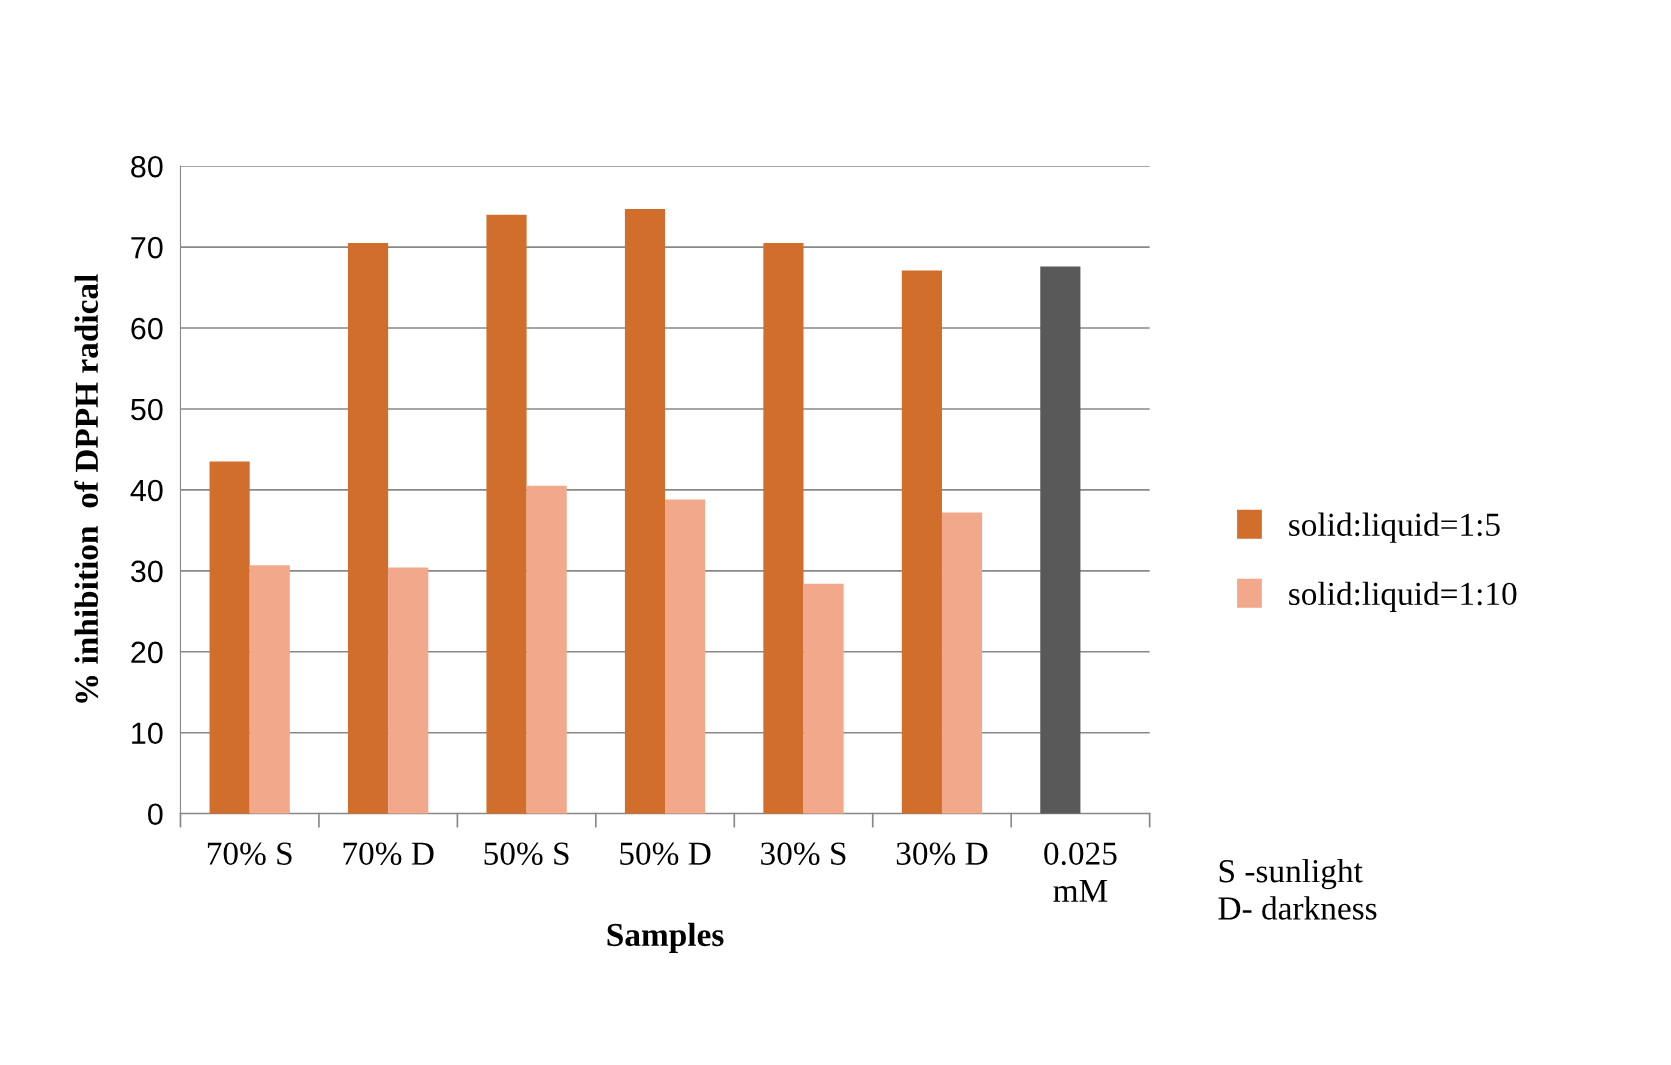 The height and width of the screenshot is (1065, 1671). Describe the element at coordinates (665, 854) in the screenshot. I see `x-tick-label: 50% D` at that location.